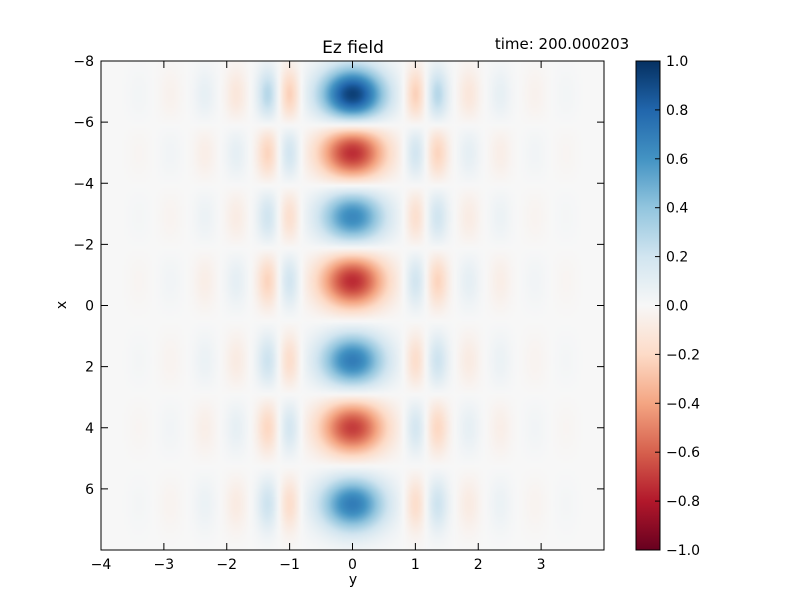 The image size is (812, 612). I want to click on x-tick-label: −1, so click(289, 565).